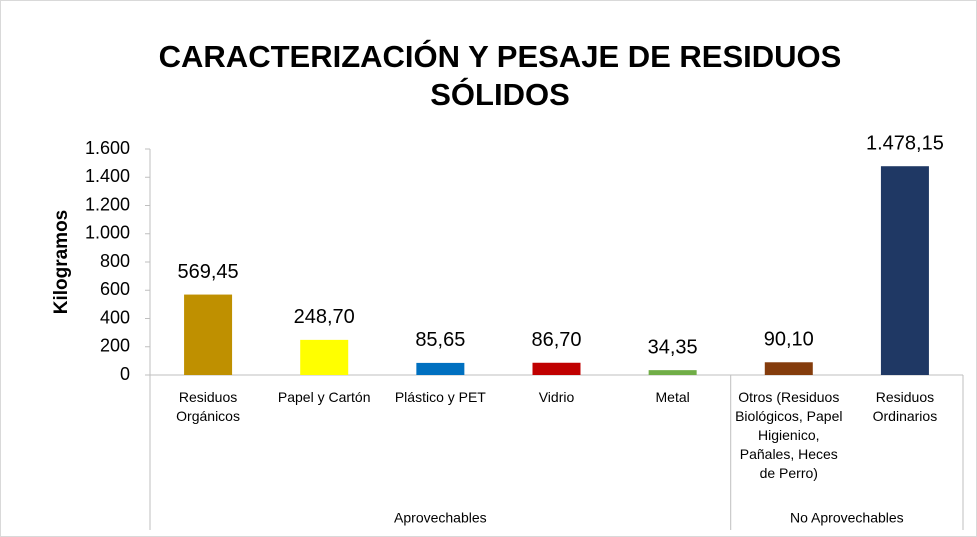  Describe the element at coordinates (115, 261) in the screenshot. I see `y-tick-label: 800` at that location.